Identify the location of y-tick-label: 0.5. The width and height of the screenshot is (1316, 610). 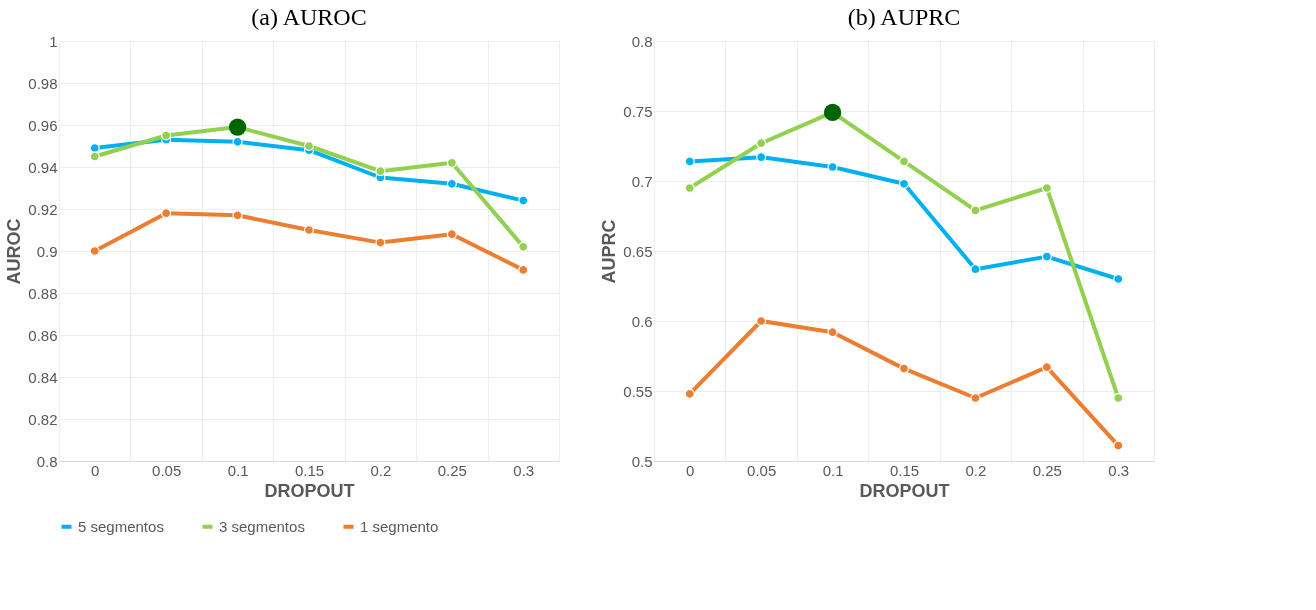
(642, 461).